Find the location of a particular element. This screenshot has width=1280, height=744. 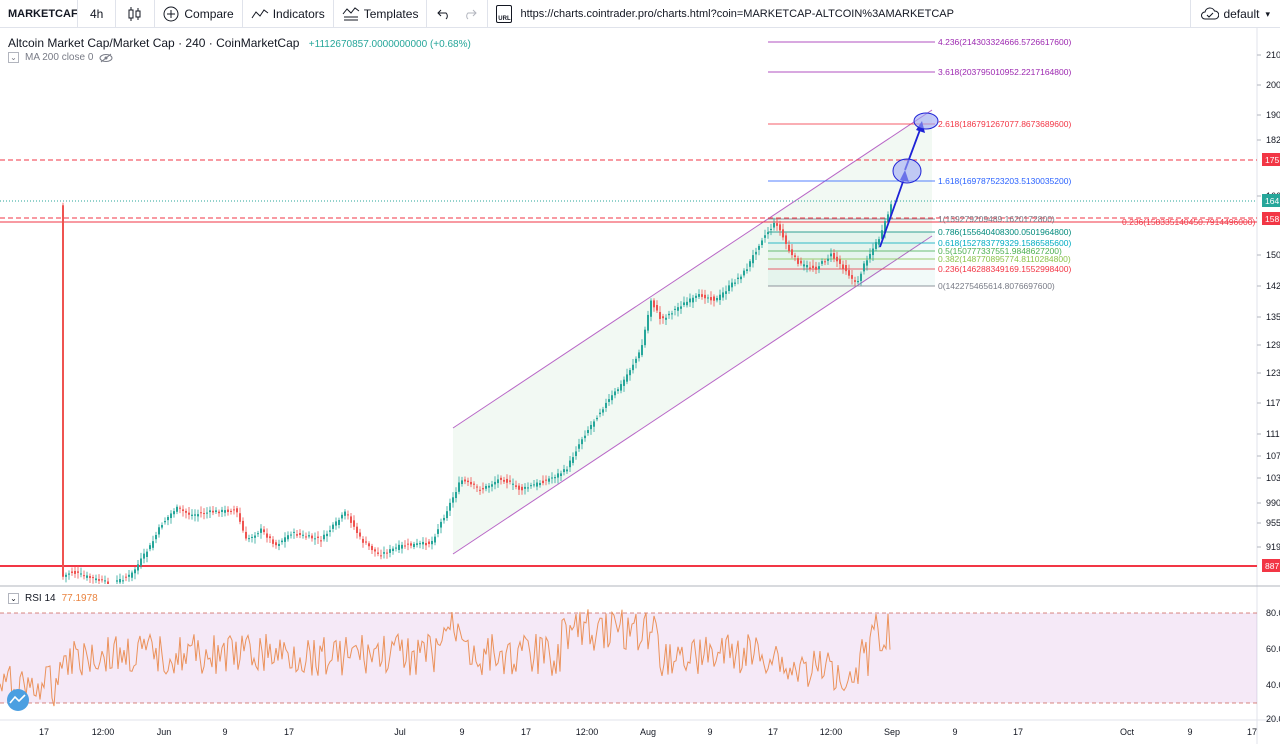

price-tick-label: 210 is located at coordinates (1273, 55).